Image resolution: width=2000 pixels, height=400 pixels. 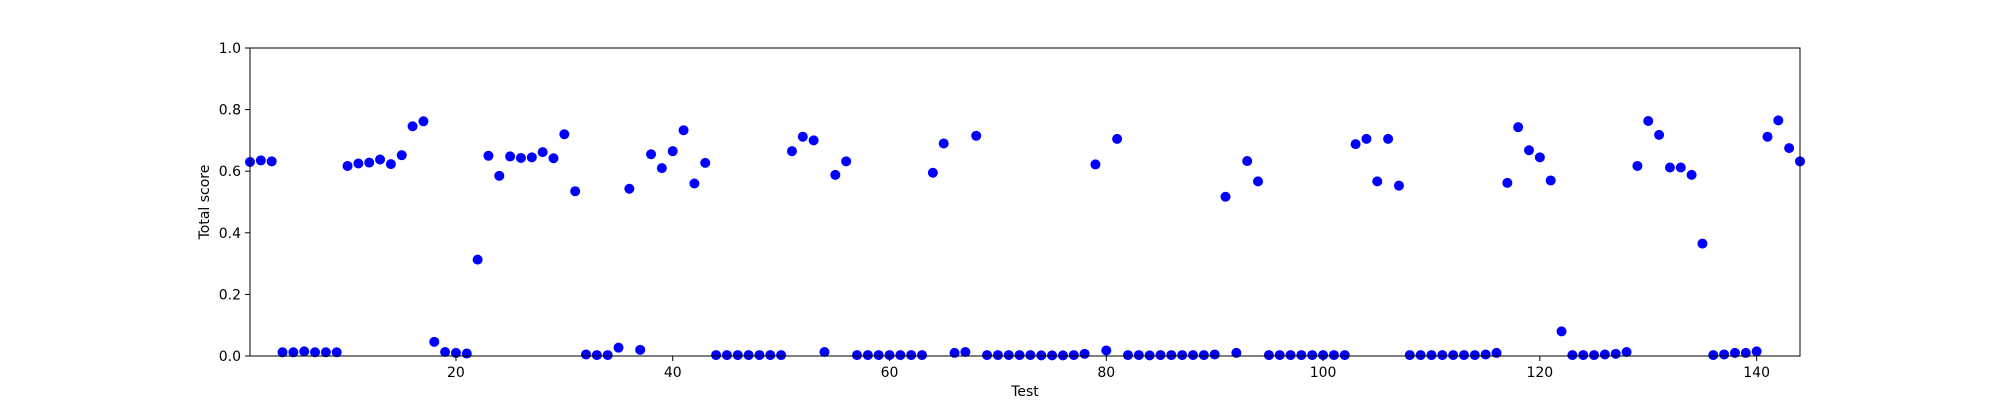 What do you see at coordinates (1539, 373) in the screenshot?
I see `x-tick-label: 120` at bounding box center [1539, 373].